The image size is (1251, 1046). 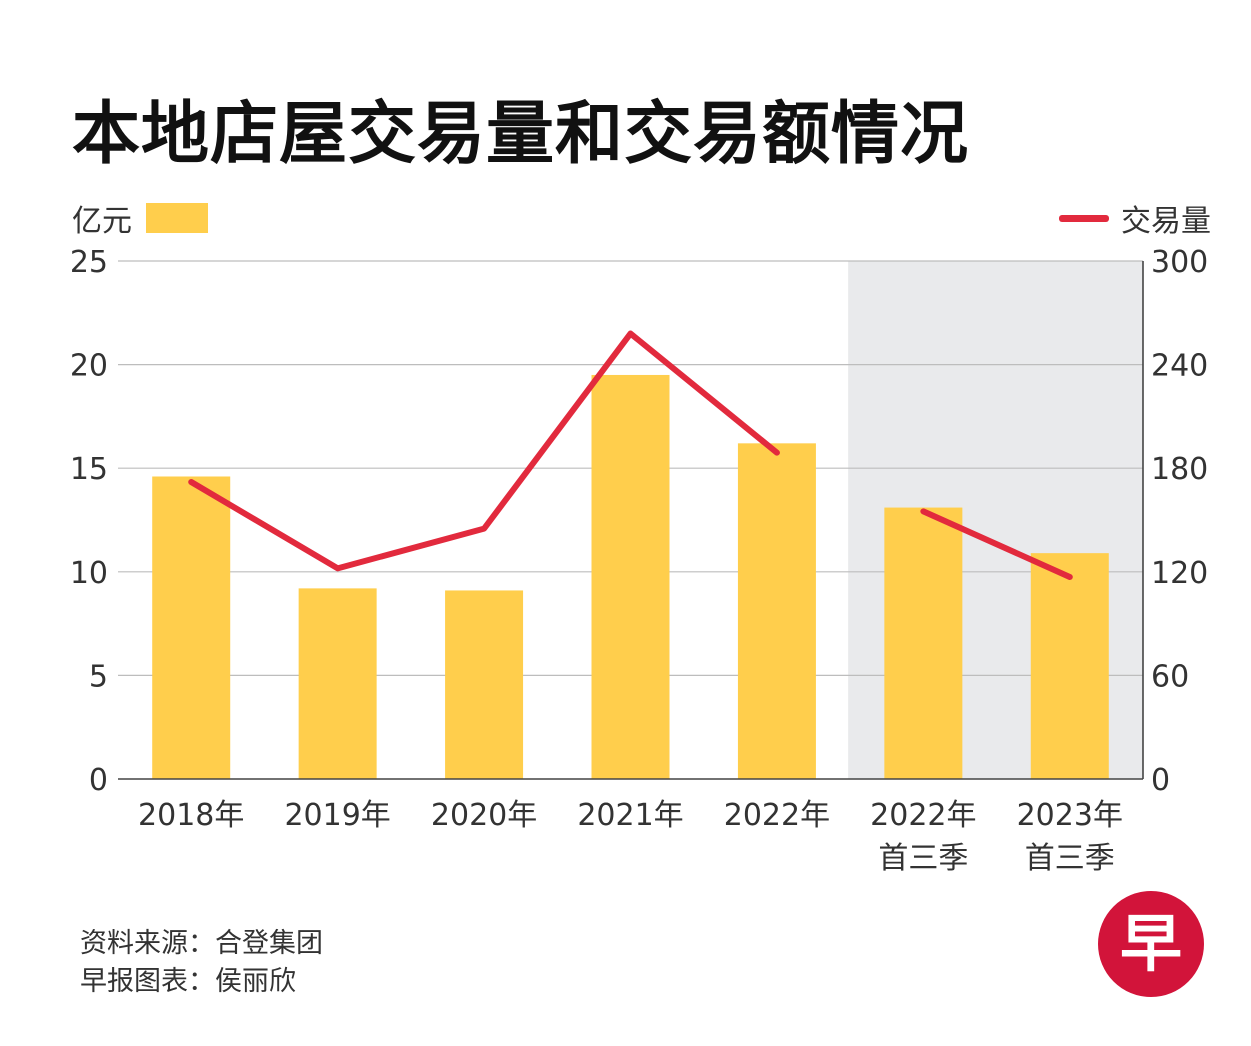 I want to click on footer: 资料来源：合登集团 早报图表：侯丽欣, so click(x=201, y=963).